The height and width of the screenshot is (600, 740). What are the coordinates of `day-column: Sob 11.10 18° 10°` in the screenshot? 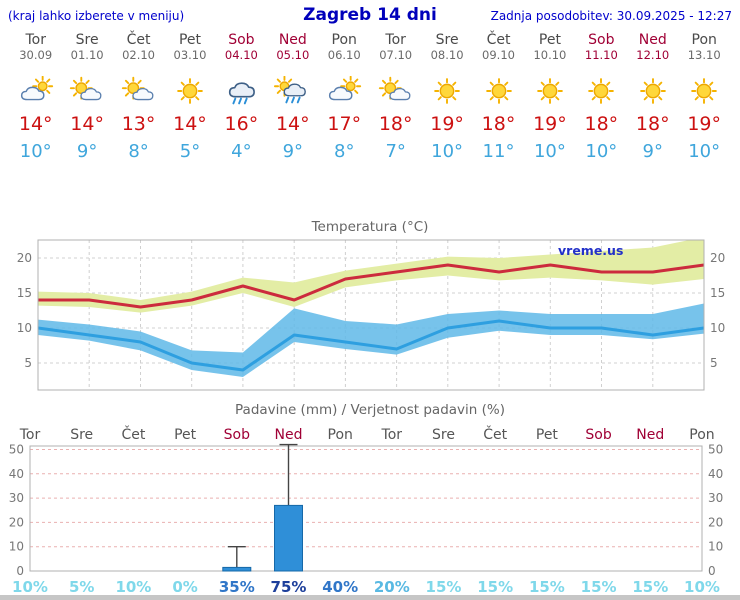 It's located at (601, 97).